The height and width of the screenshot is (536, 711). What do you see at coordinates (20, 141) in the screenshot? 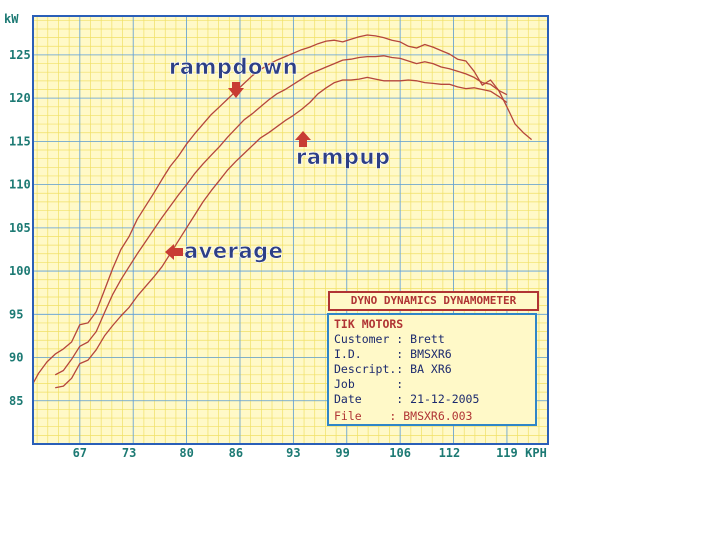
I see `y-tick-label: 115` at bounding box center [20, 141].